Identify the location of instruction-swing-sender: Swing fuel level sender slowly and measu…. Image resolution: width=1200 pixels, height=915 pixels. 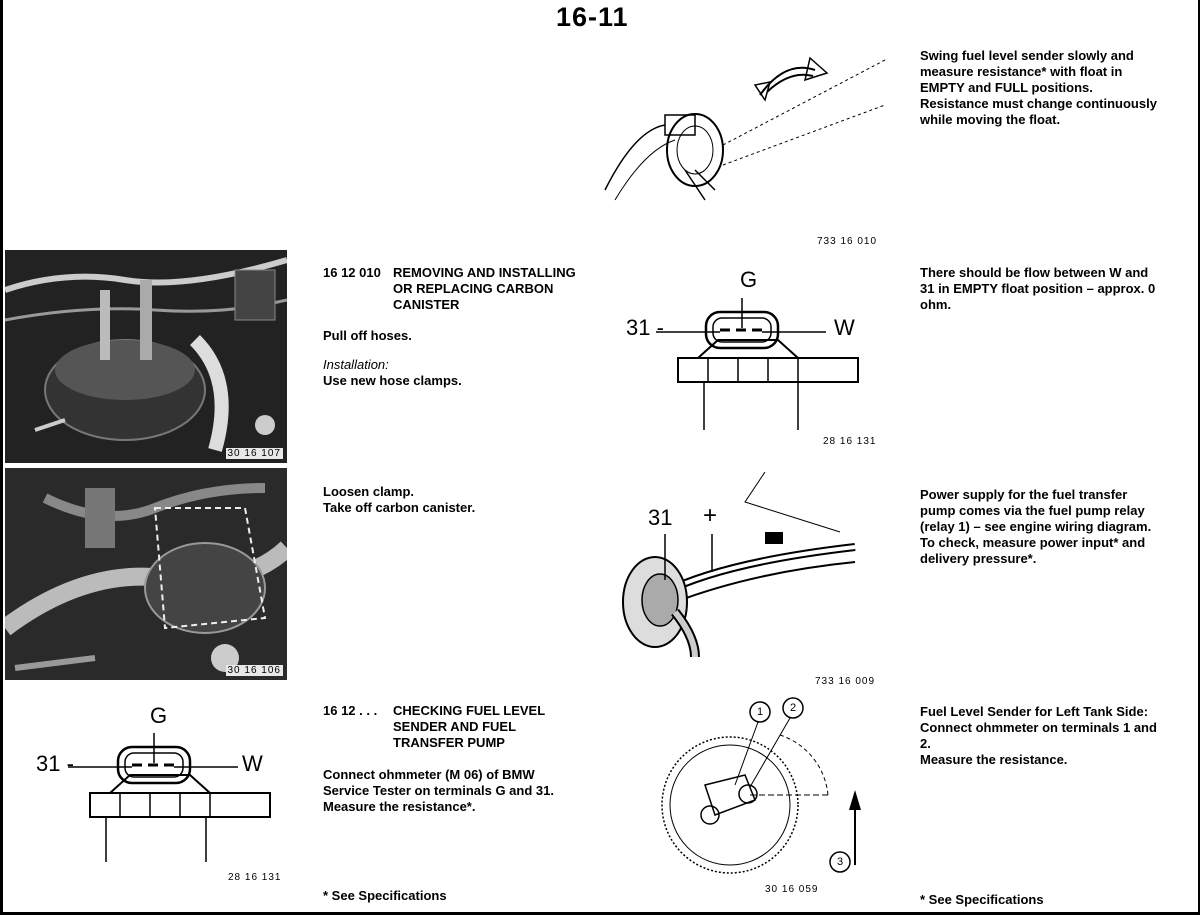
(1038, 88).